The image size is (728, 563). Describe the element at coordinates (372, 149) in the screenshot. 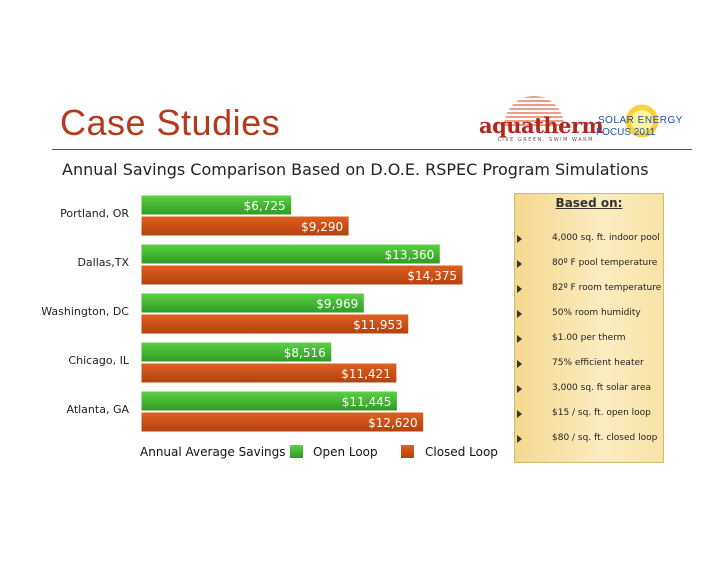

I see `title-divider` at that location.